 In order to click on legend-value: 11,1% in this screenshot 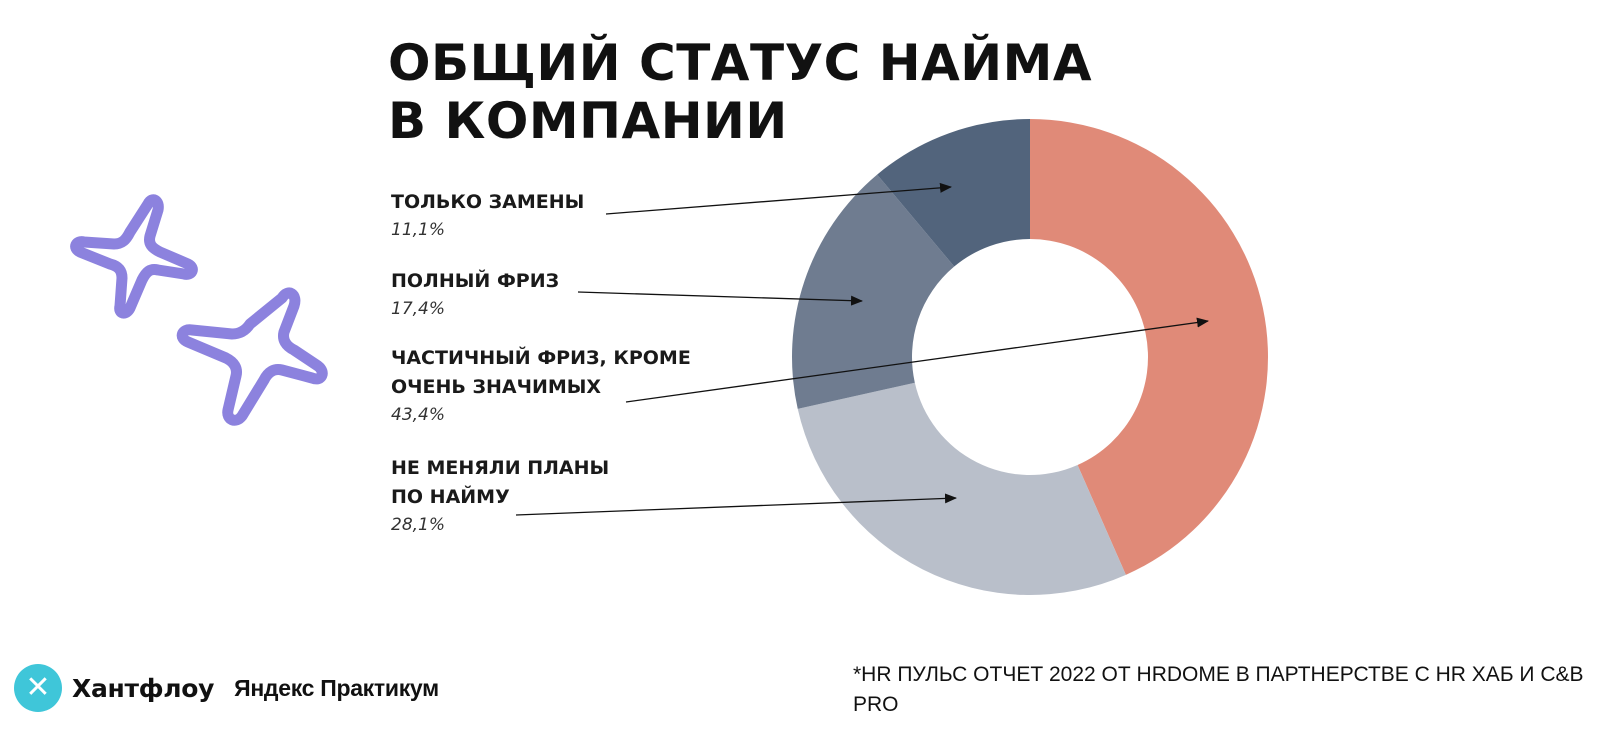, I will do `click(418, 230)`.